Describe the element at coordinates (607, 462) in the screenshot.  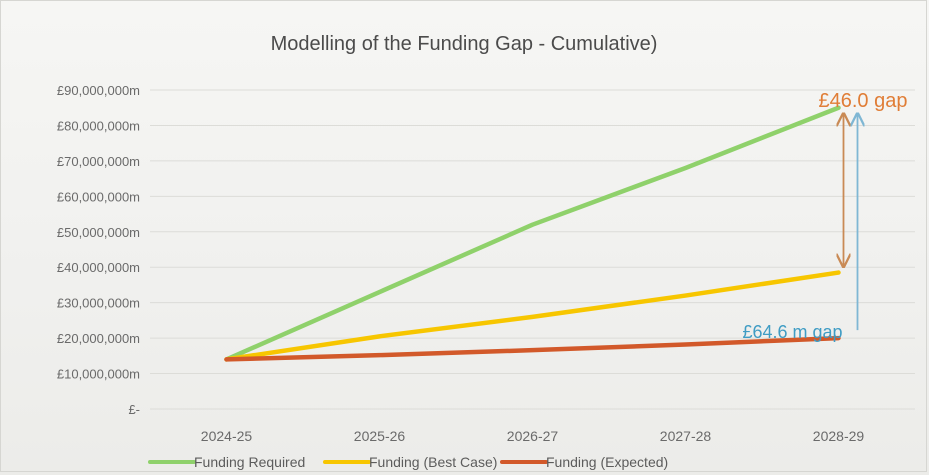
I see `legend-label: Funding (Expected)` at that location.